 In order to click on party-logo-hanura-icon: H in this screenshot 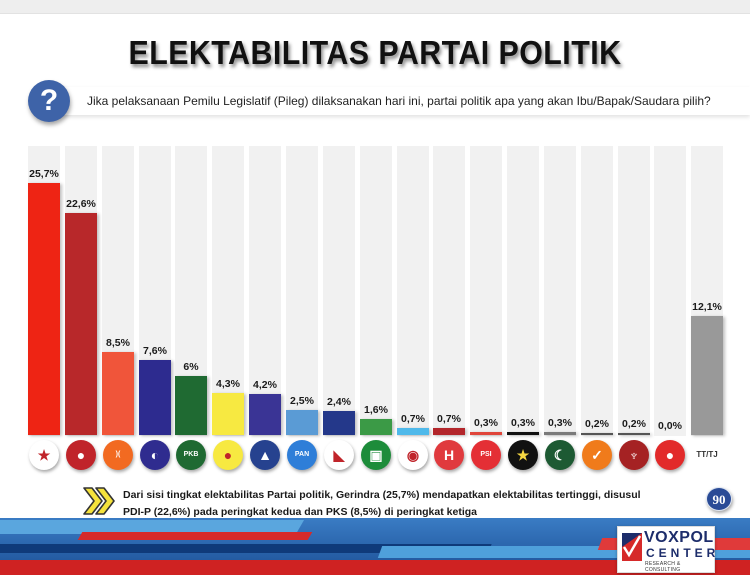, I will do `click(449, 455)`.